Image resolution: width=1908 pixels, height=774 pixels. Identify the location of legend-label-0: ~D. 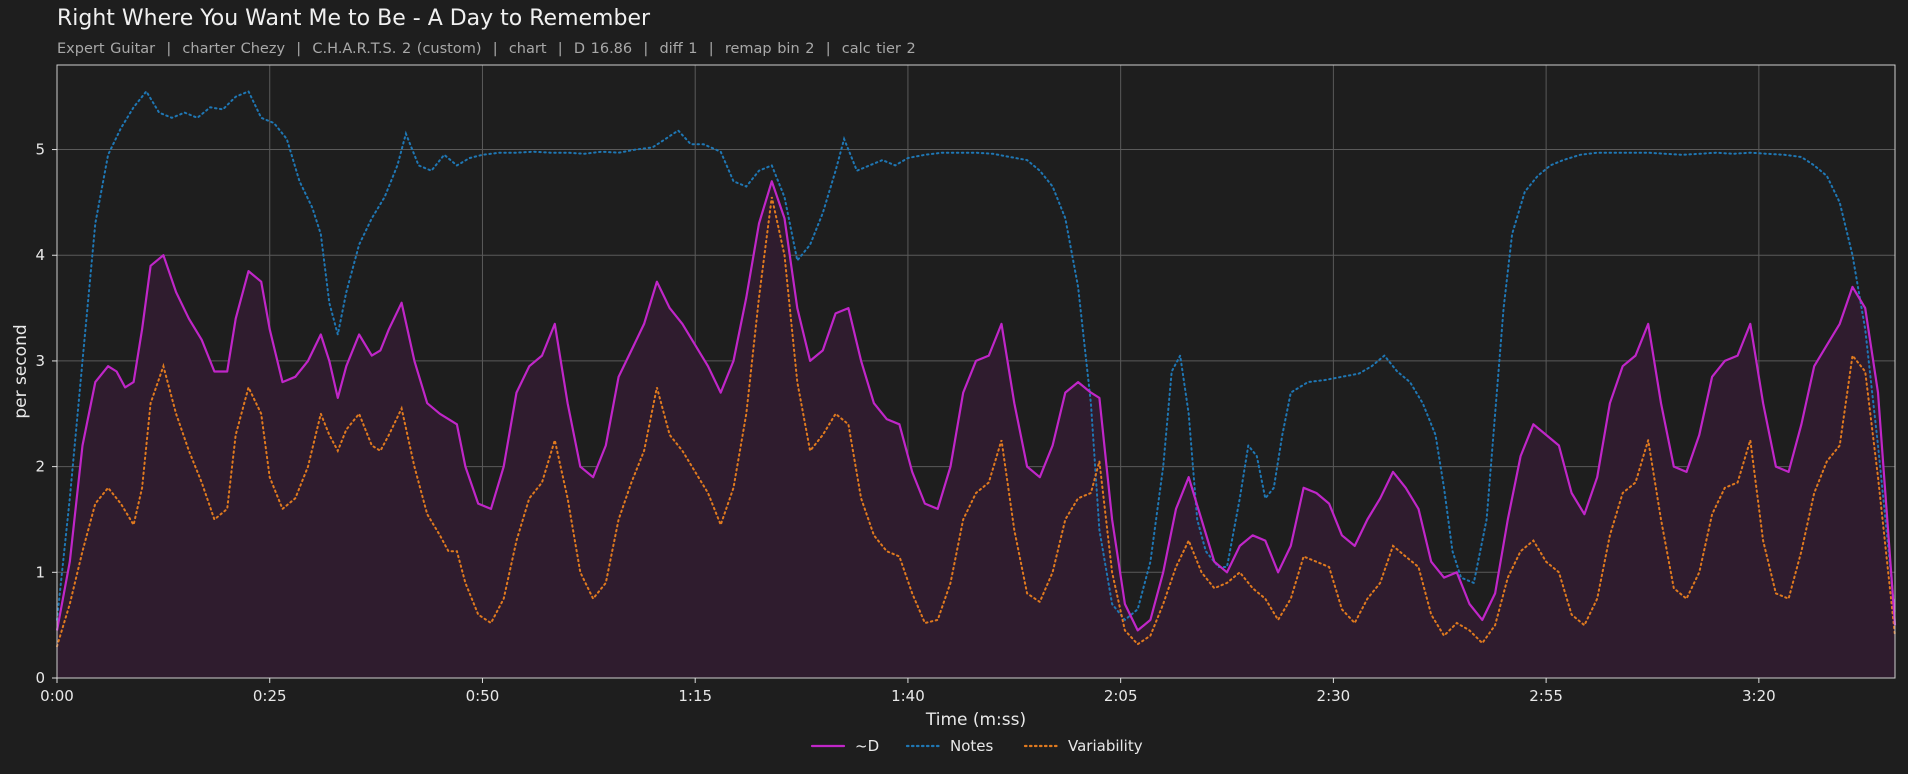
(867, 746).